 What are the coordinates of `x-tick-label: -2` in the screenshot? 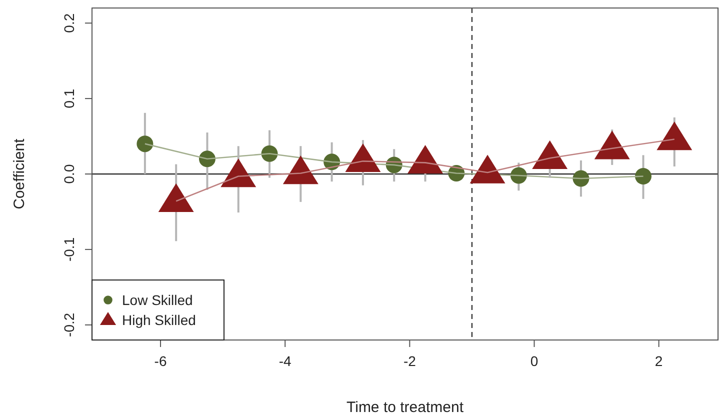 It's located at (409, 361).